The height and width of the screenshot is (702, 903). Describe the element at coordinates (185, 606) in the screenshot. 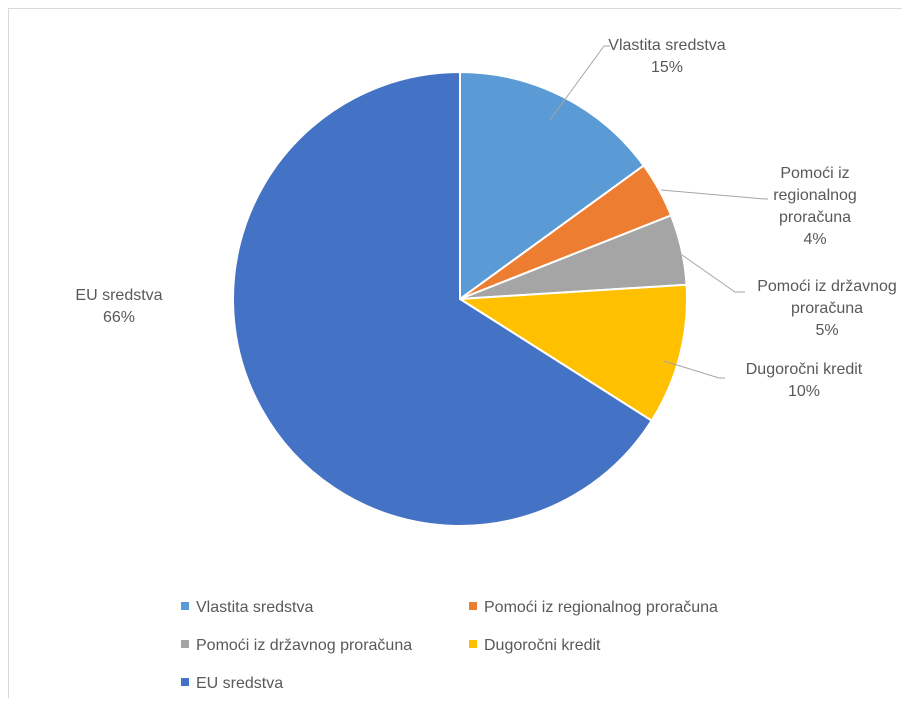

I see `legend-swatch-vlastita-sredstva` at that location.